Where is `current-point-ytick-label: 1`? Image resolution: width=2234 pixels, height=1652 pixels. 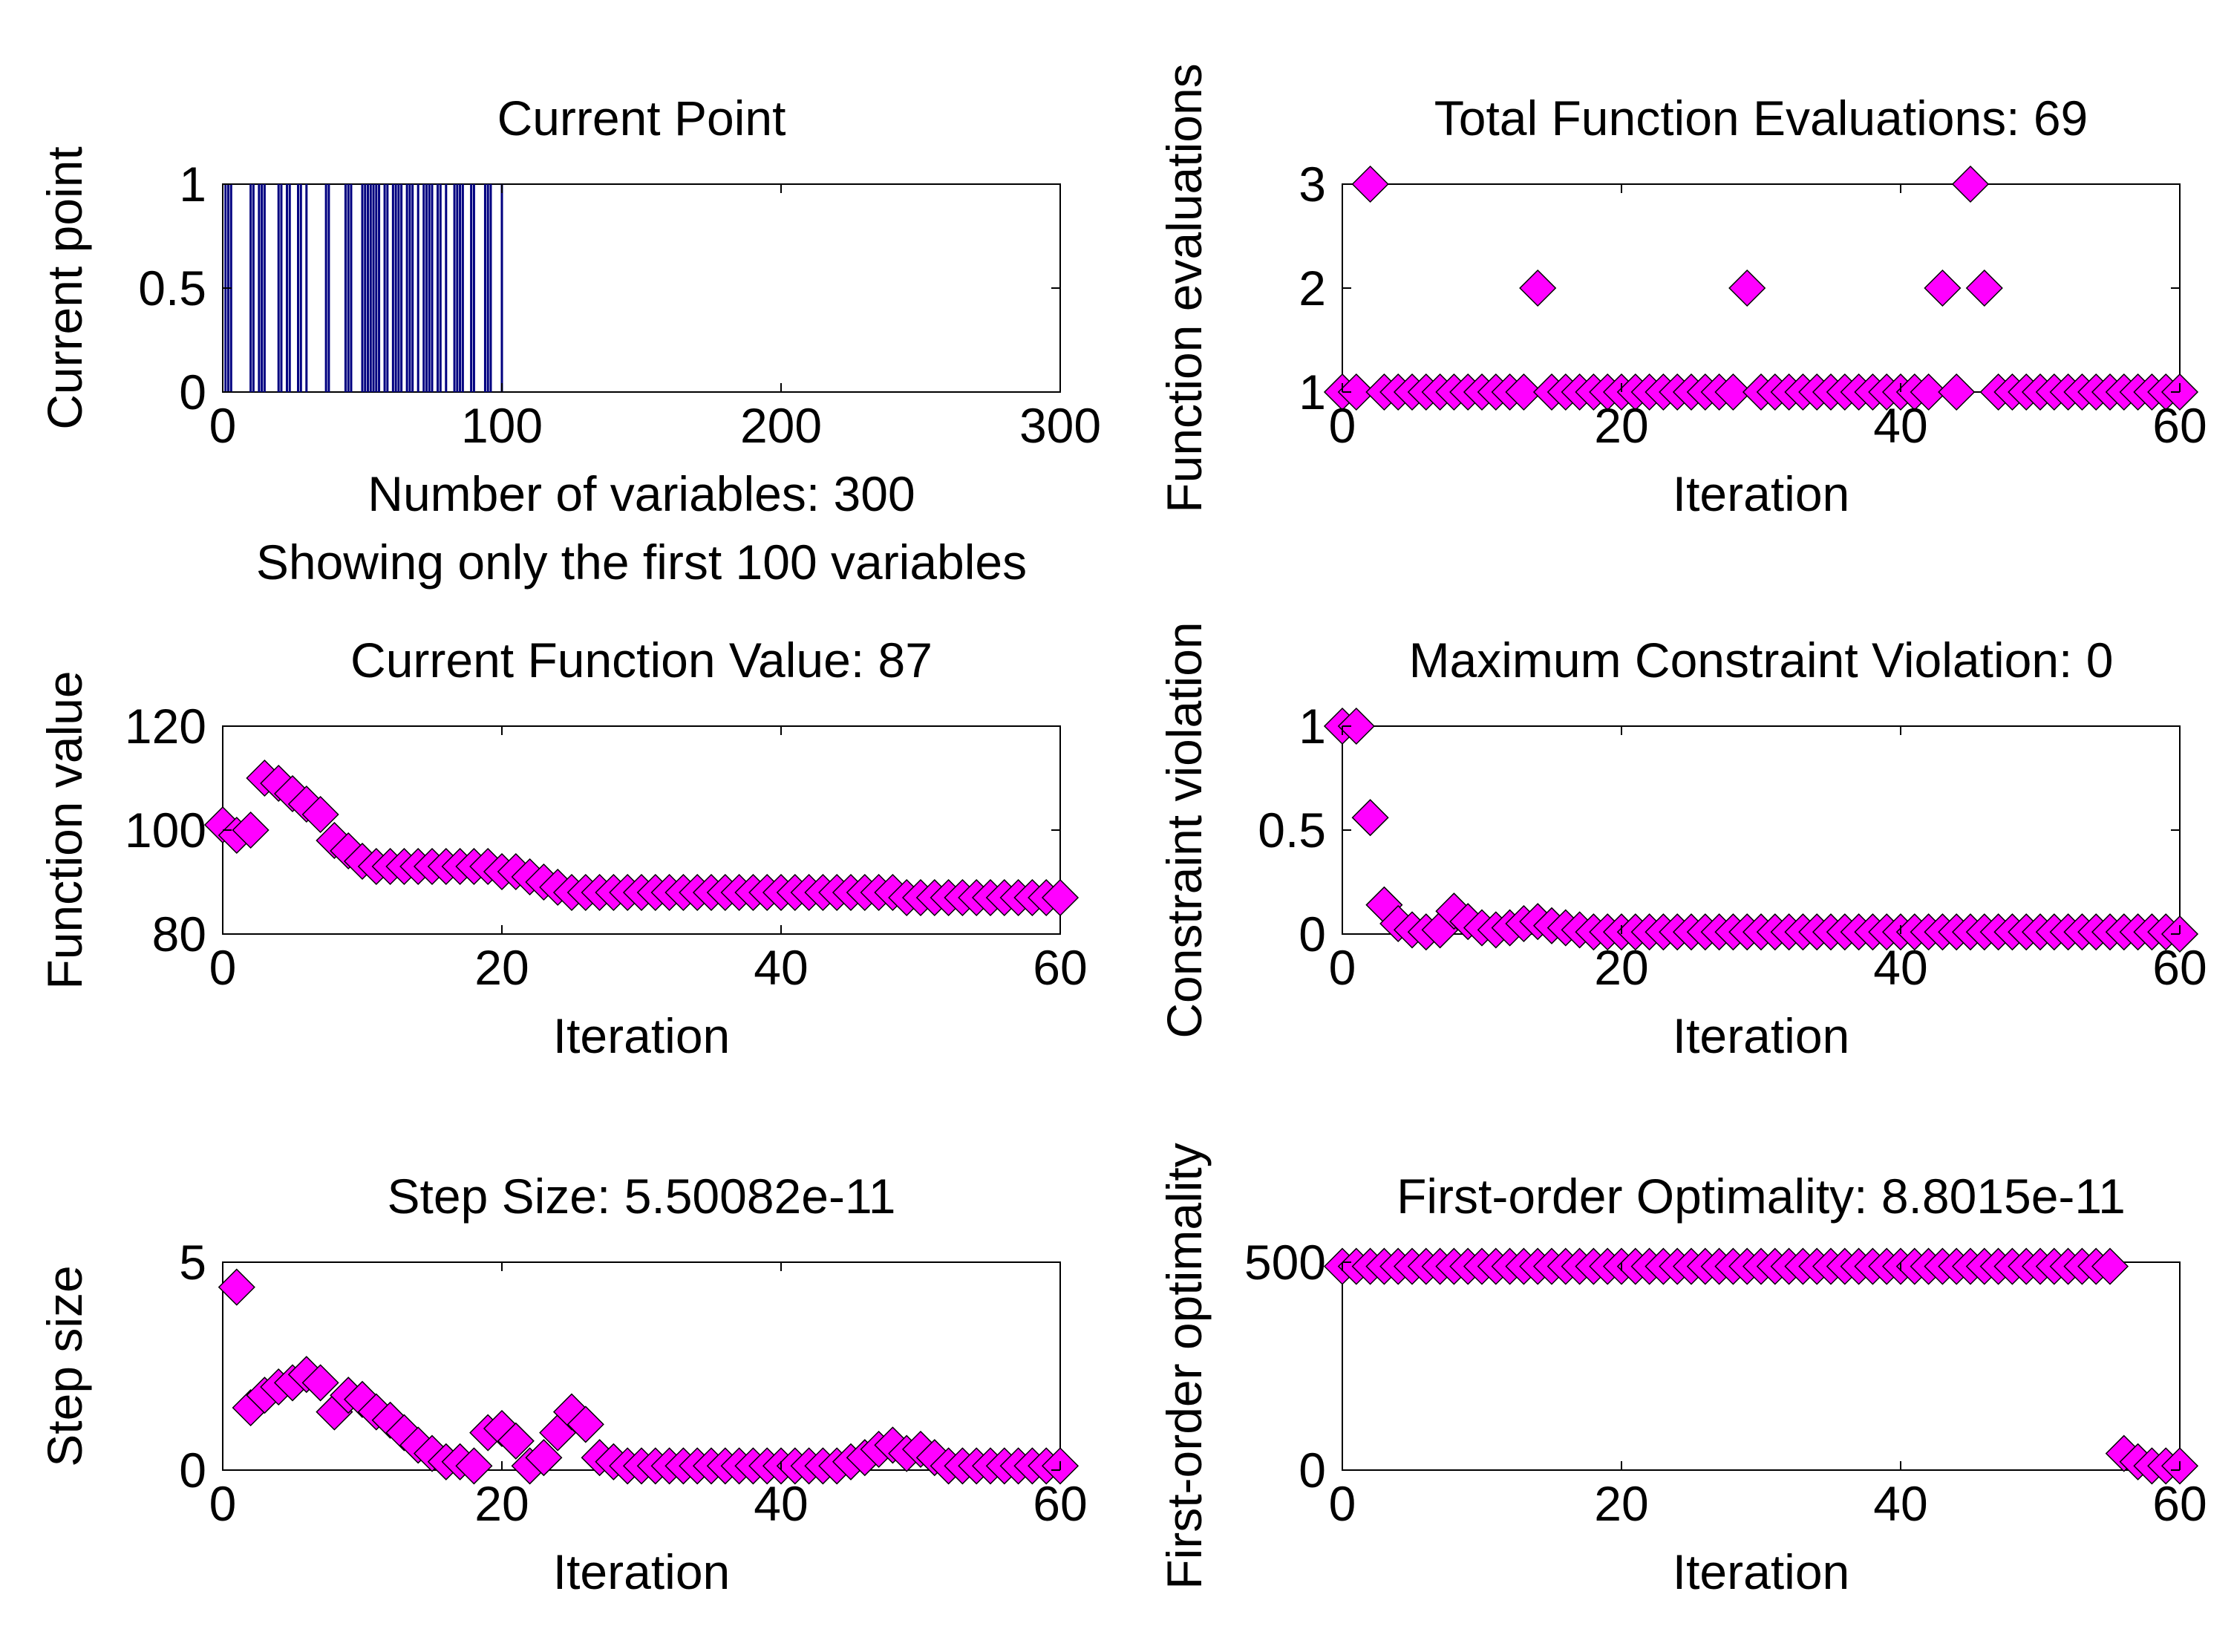 current-point-ytick-label: 1 is located at coordinates (192, 184).